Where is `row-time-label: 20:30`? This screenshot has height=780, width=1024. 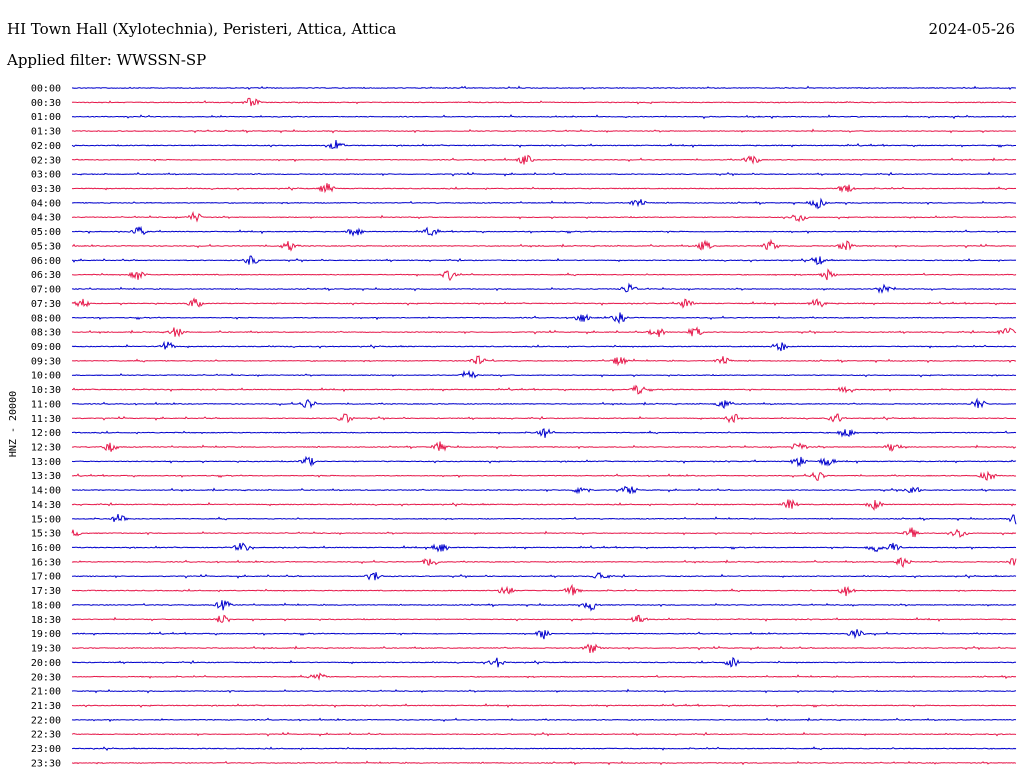 row-time-label: 20:30 is located at coordinates (46, 677).